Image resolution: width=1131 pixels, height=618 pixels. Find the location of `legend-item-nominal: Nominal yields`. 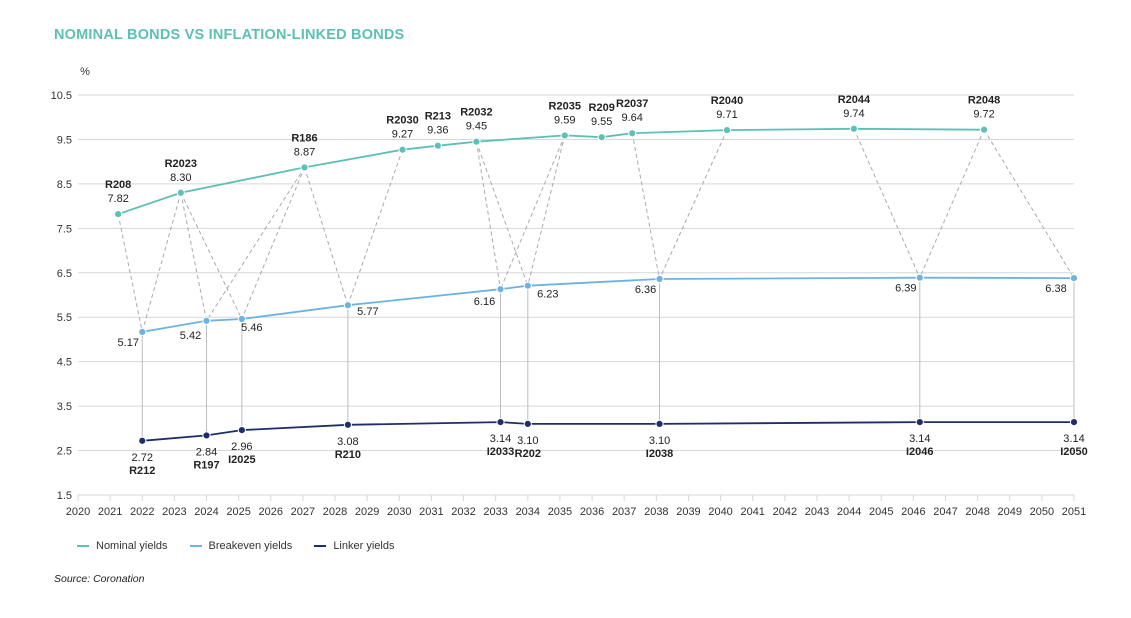

legend-item-nominal: Nominal yields is located at coordinates (122, 546).